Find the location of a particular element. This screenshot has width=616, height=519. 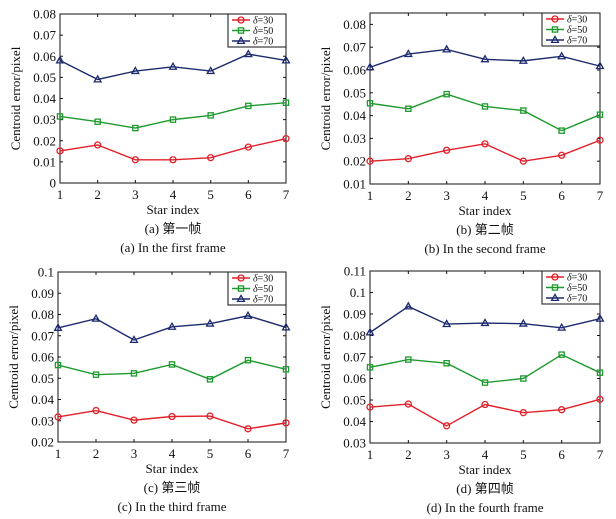

legend-marker-square-icon is located at coordinates (241, 30).